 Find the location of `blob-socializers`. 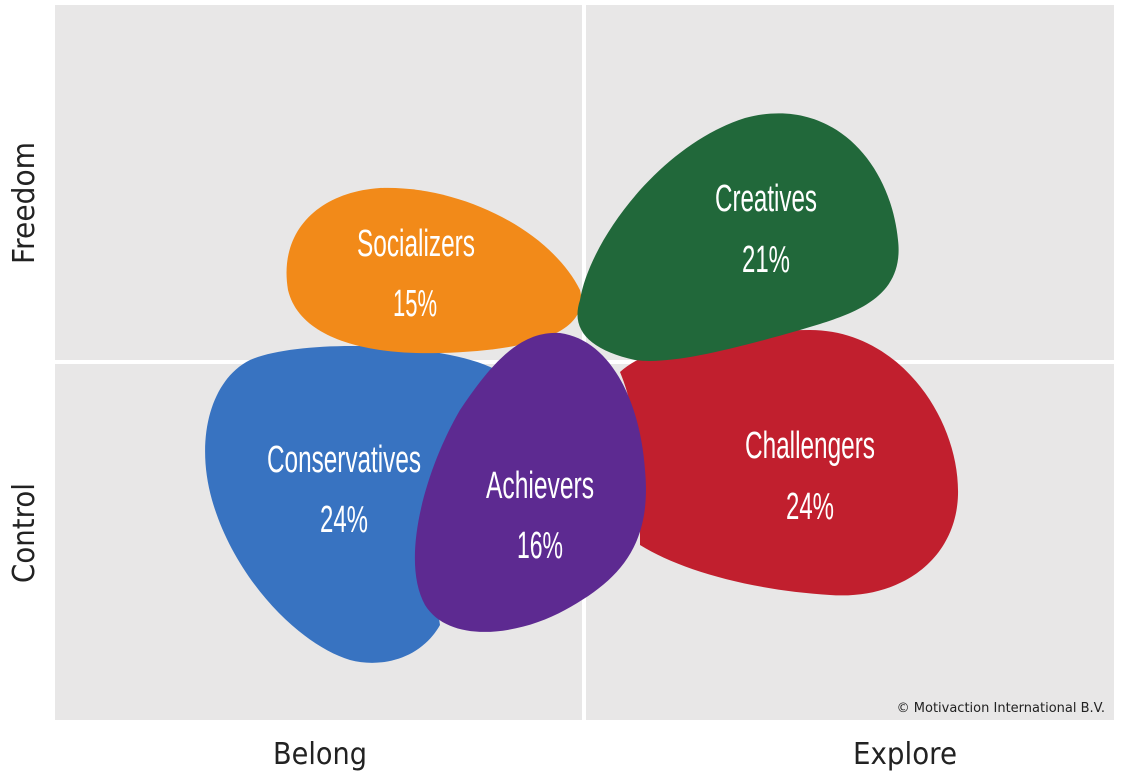

blob-socializers is located at coordinates (434, 270).